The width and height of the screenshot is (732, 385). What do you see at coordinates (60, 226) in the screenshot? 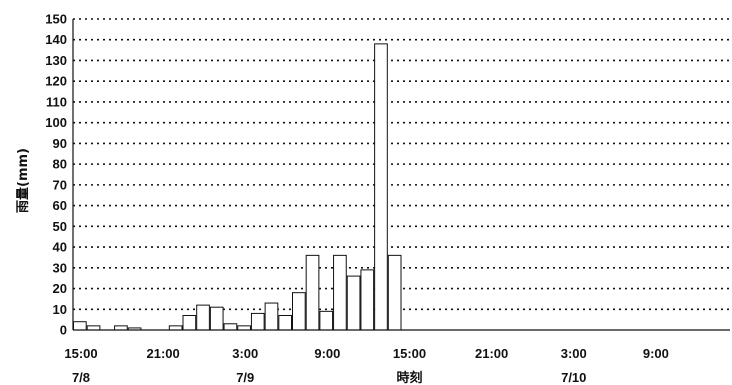
I see `y-tick-label-50: 50` at bounding box center [60, 226].